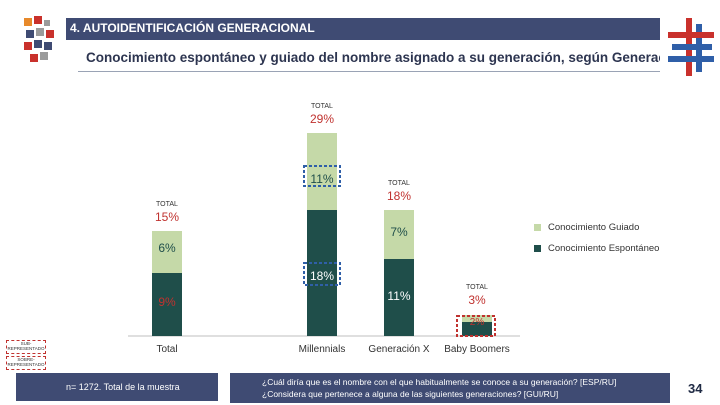 This screenshot has height=405, width=720. Describe the element at coordinates (322, 119) in the screenshot. I see `total-value: 29%` at that location.